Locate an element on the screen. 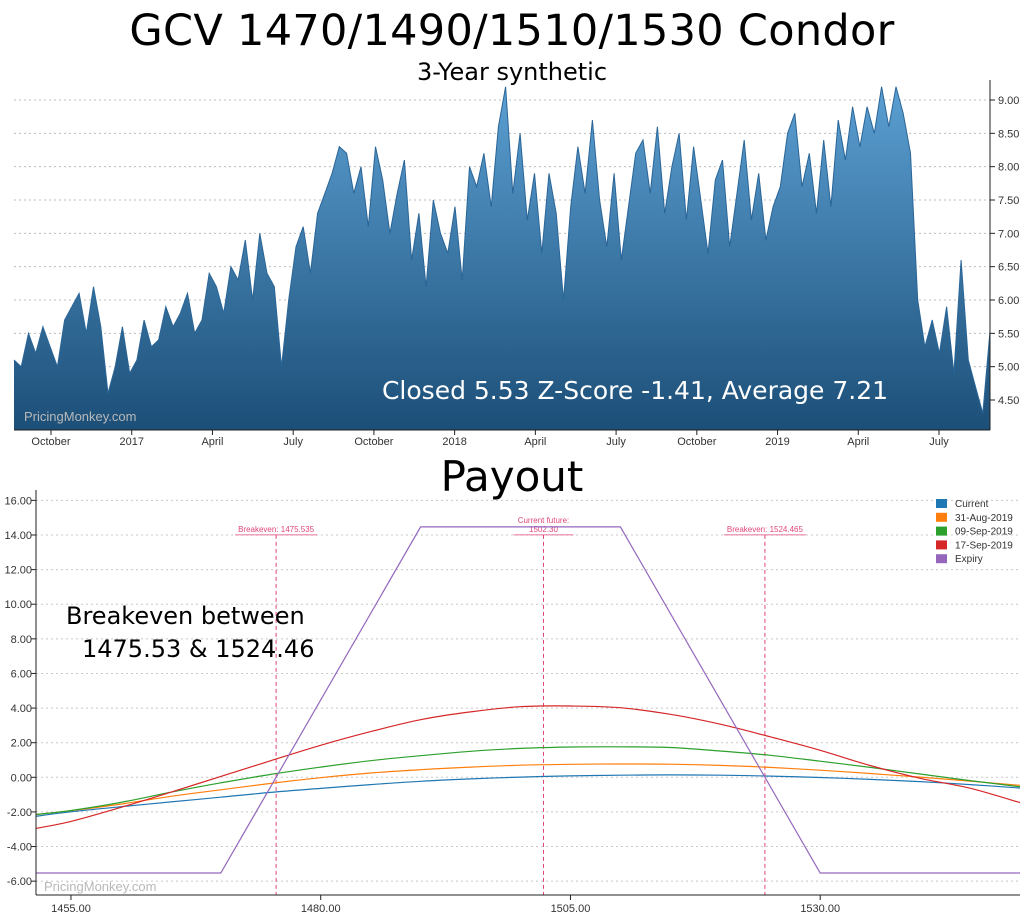 The width and height of the screenshot is (1024, 919). payout-y-tick-label: -4.00 is located at coordinates (19, 848).